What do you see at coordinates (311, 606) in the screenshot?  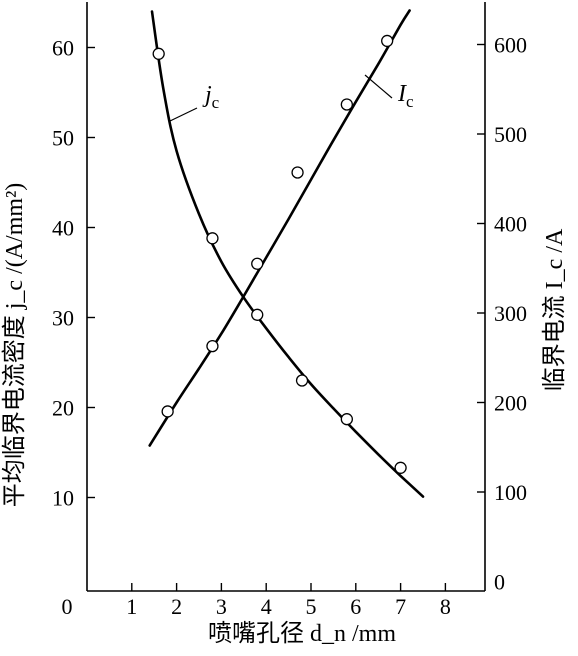 I see `x-tick-label: 5` at bounding box center [311, 606].